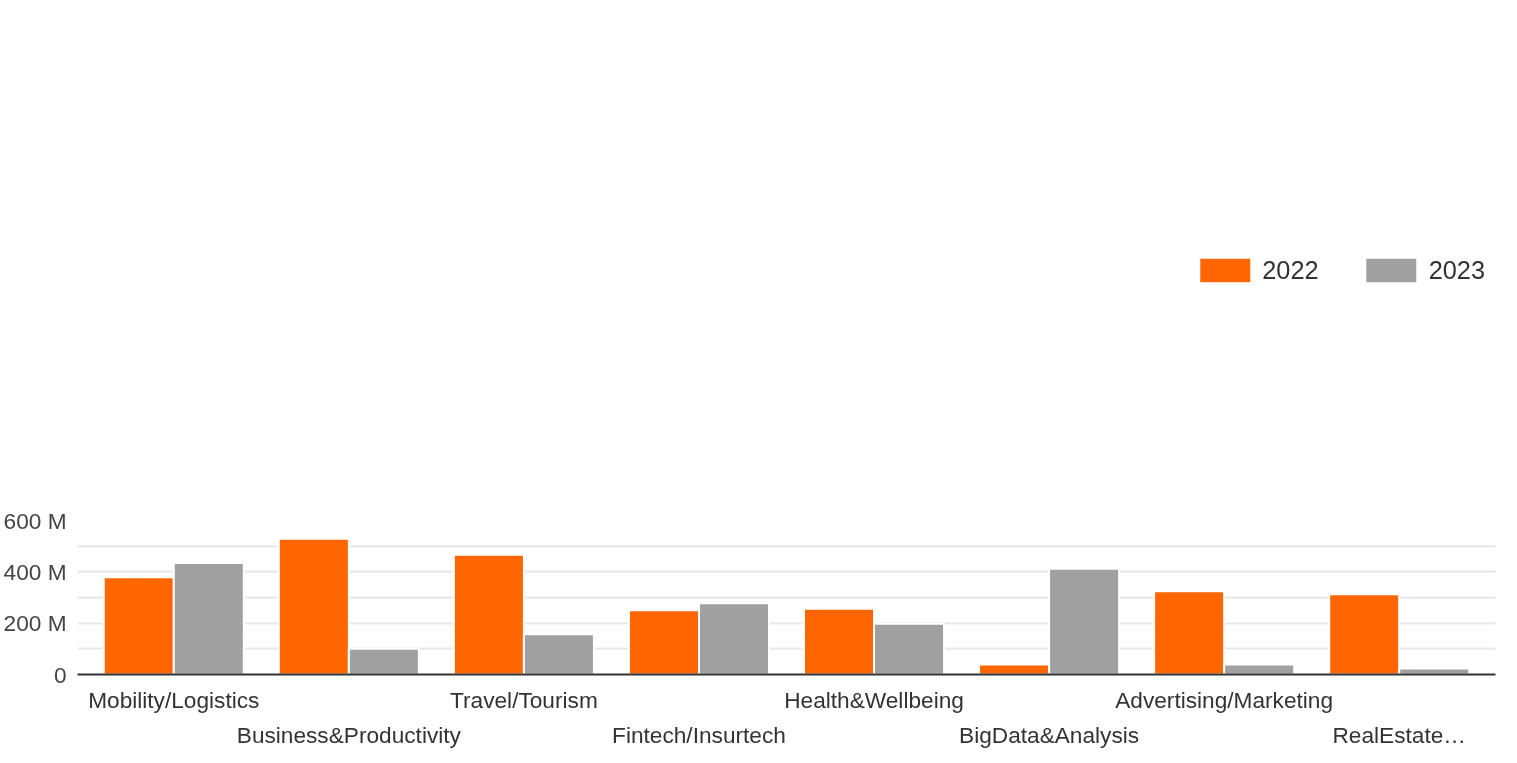  What do you see at coordinates (699, 734) in the screenshot?
I see `x-tick-label: Fintech/Insurtech` at bounding box center [699, 734].